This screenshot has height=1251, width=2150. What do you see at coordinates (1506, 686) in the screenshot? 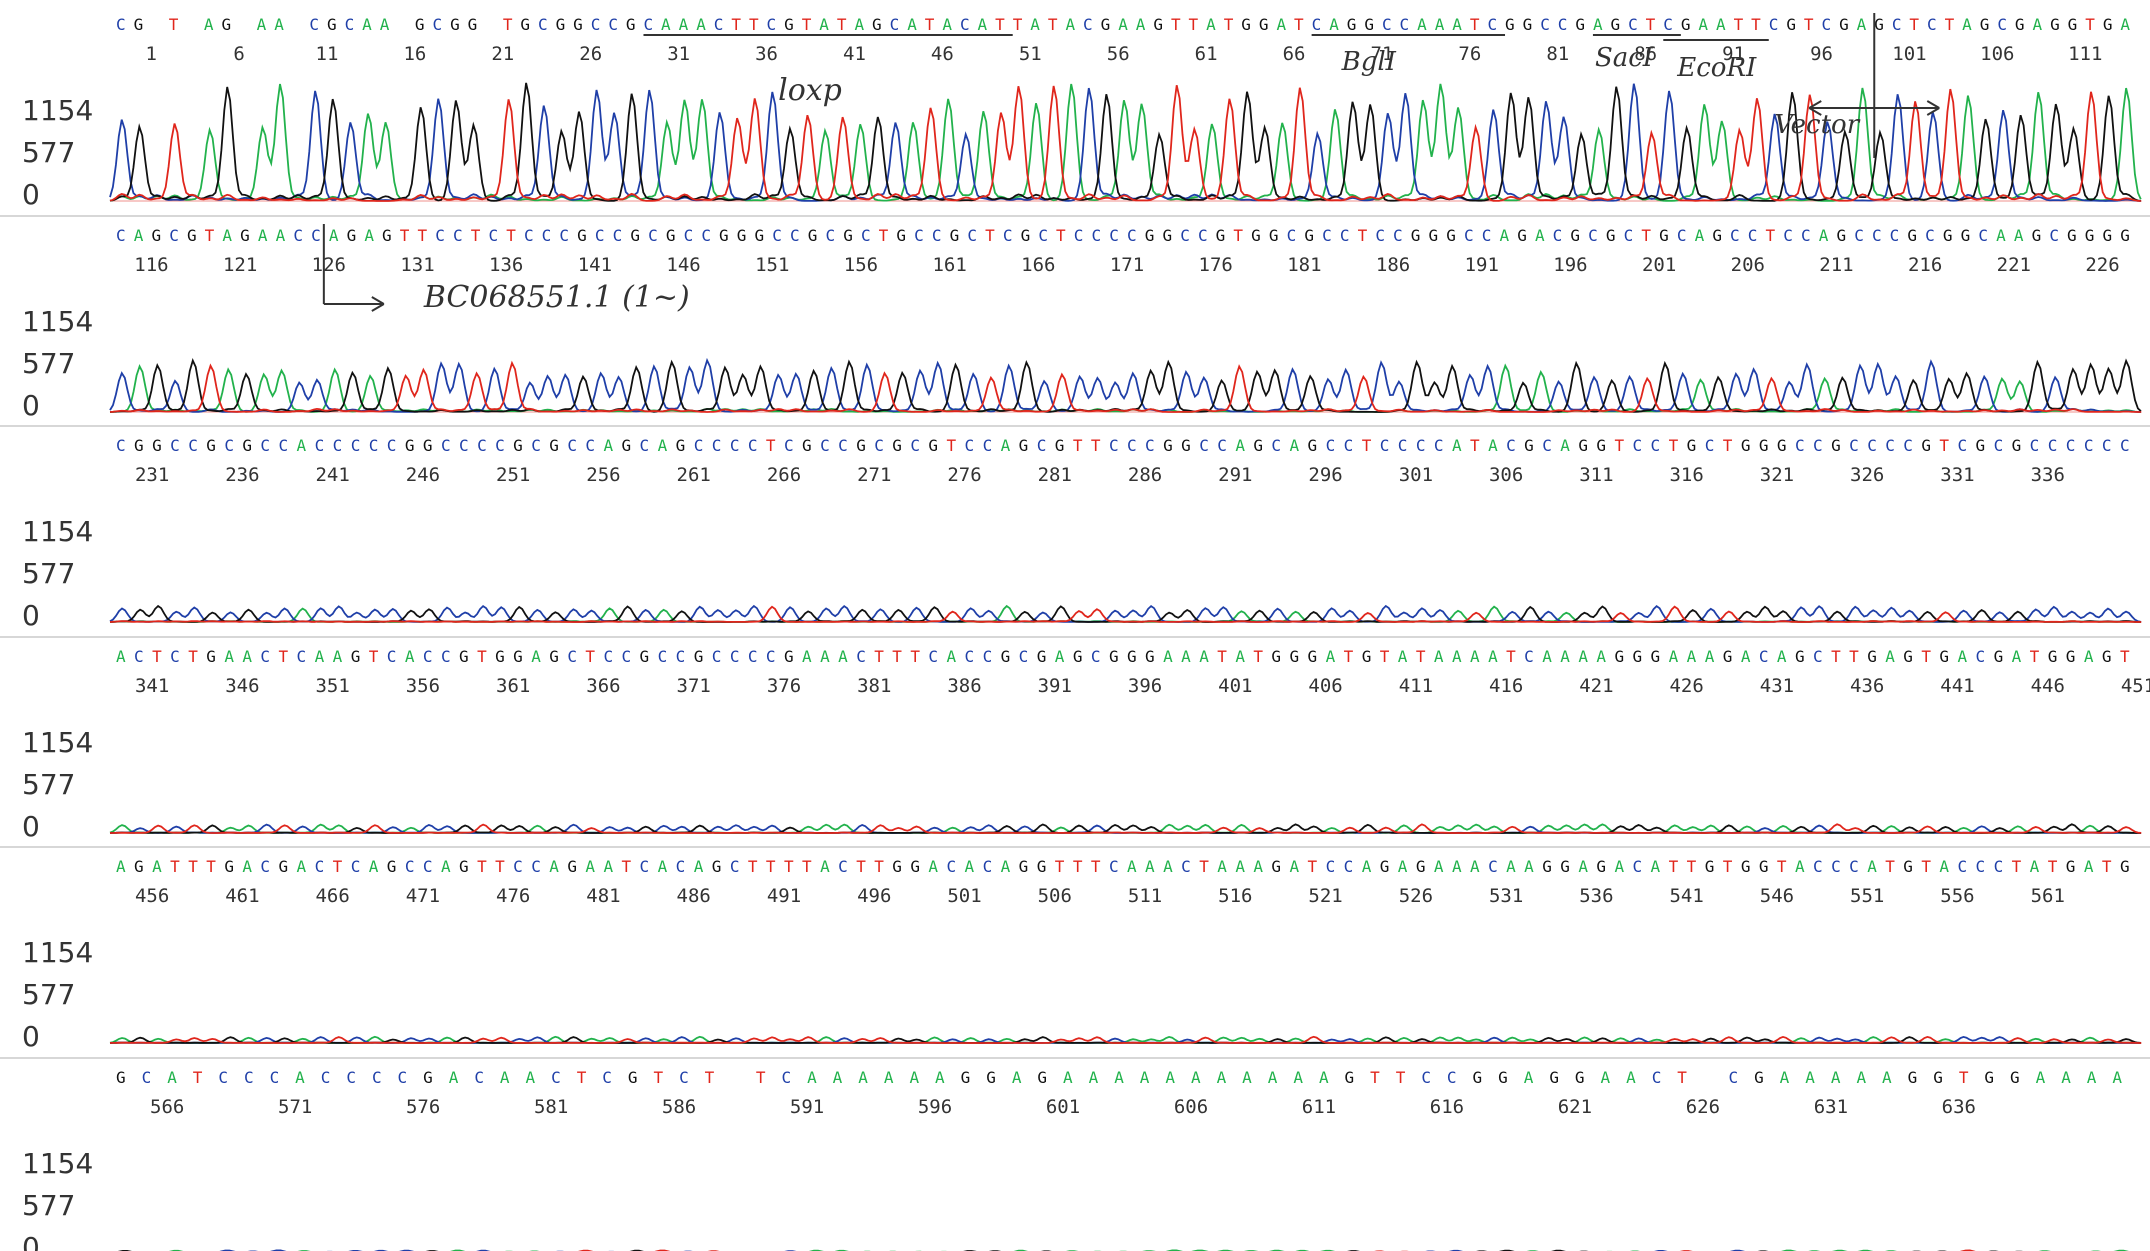
I see `position-label: 416` at bounding box center [1506, 686].